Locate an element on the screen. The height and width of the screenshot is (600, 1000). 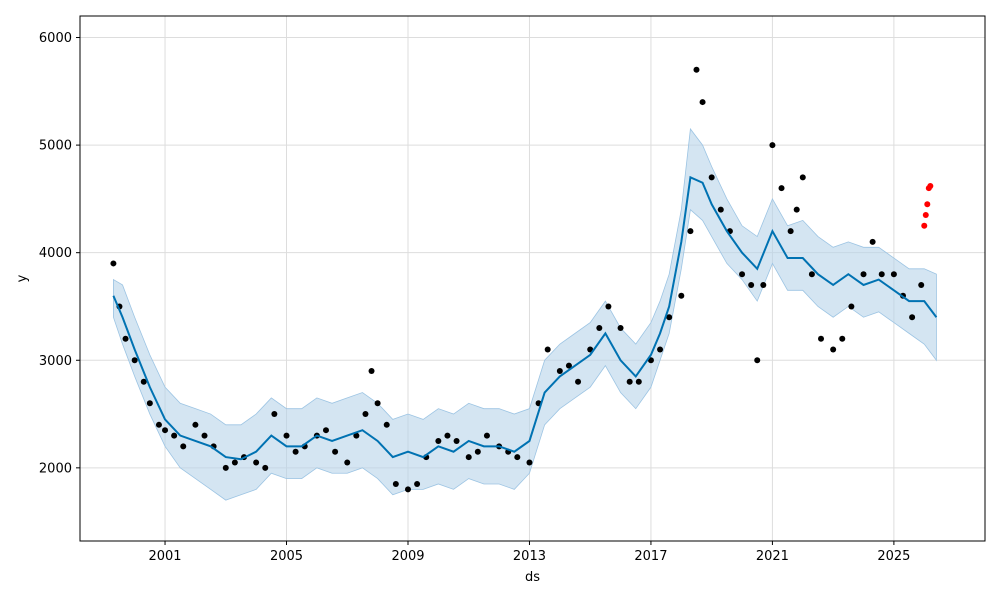
x-tick-label: 2017 is located at coordinates (650, 556).